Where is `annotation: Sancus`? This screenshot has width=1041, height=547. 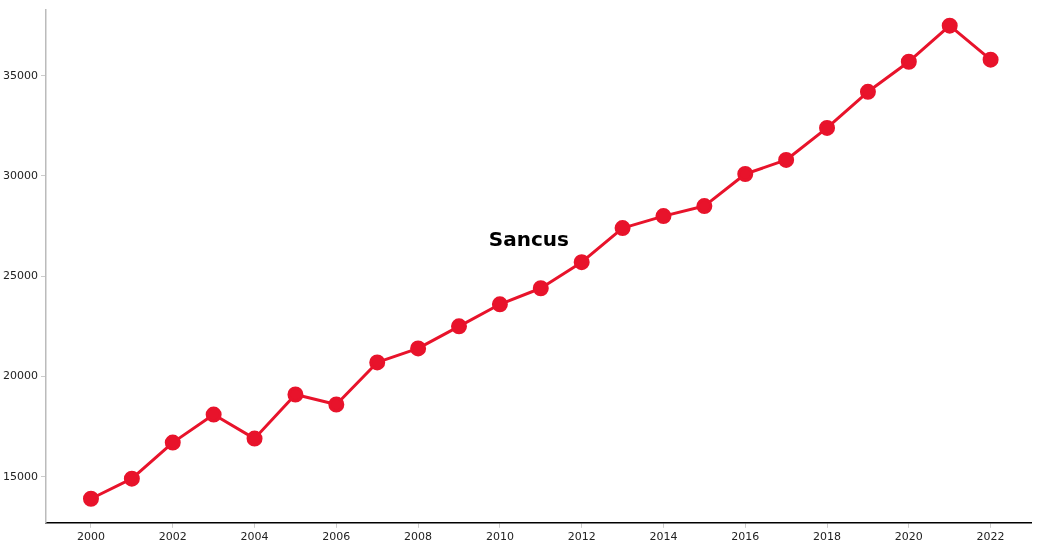
annotation: Sancus is located at coordinates (528, 238).